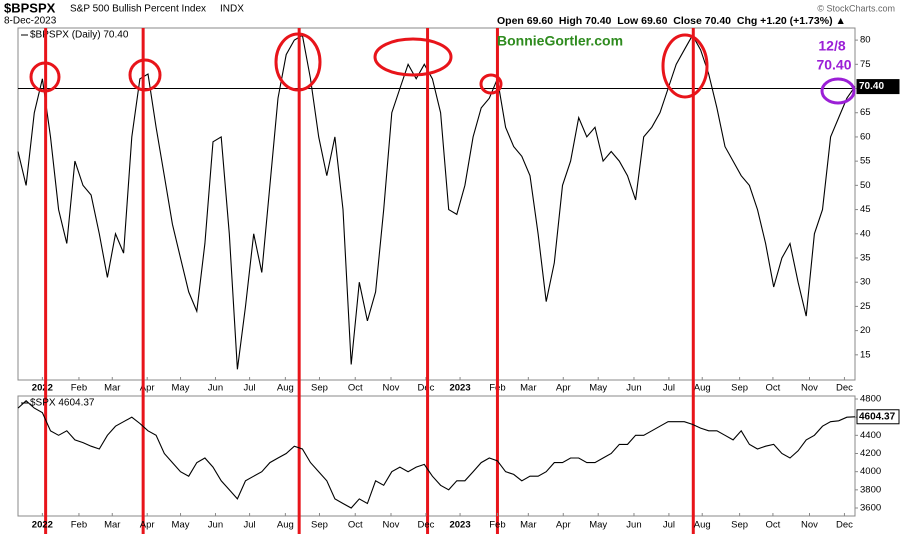 Image resolution: width=900 pixels, height=534 pixels. Describe the element at coordinates (870, 471) in the screenshot. I see `y-tick-label: 4000` at that location.